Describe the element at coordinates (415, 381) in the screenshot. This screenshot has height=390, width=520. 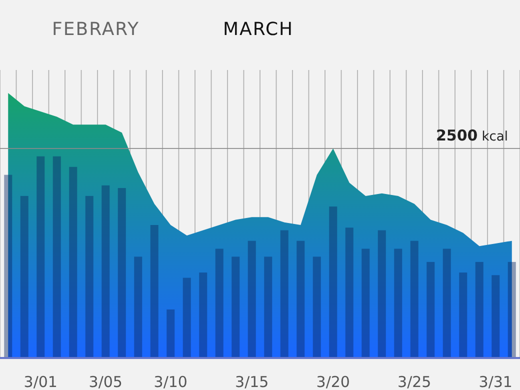
I see `x-tick-label: 3/25` at that location.